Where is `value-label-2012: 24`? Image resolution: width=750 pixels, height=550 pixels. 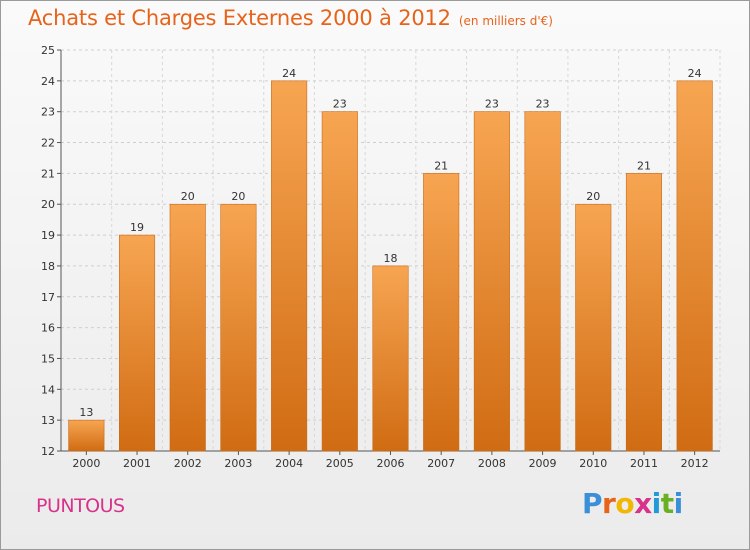 value-label-2012: 24 is located at coordinates (695, 73).